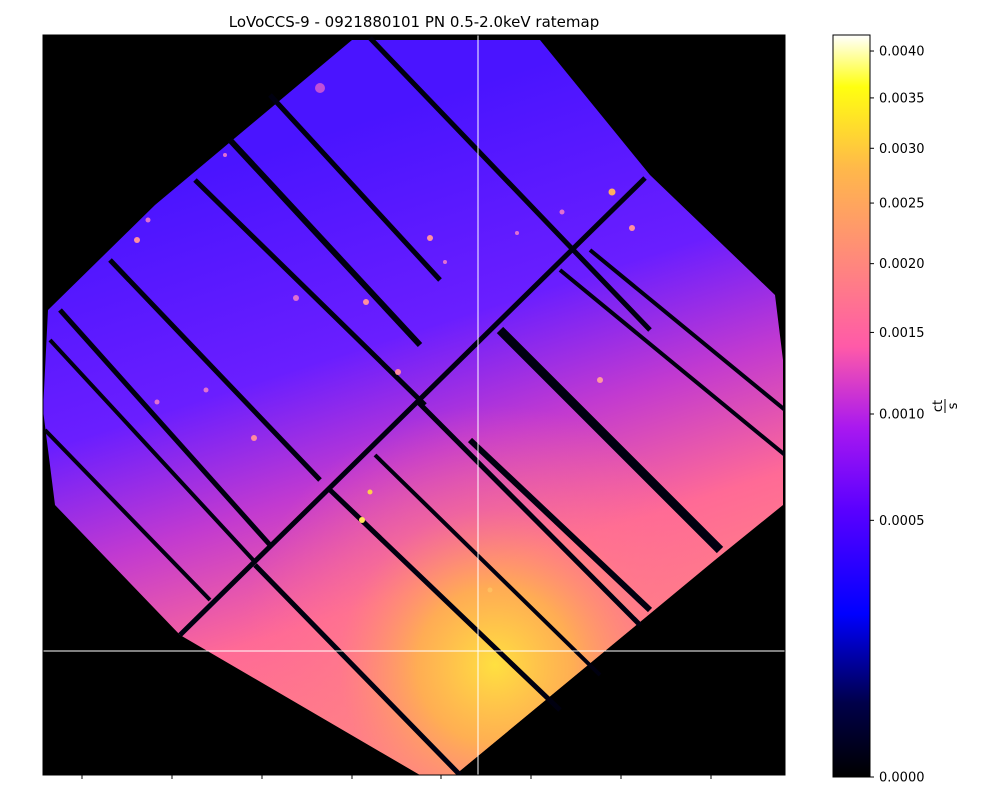 This screenshot has height=800, width=1000. I want to click on colorbar-unit-label: ct s, so click(946, 406).